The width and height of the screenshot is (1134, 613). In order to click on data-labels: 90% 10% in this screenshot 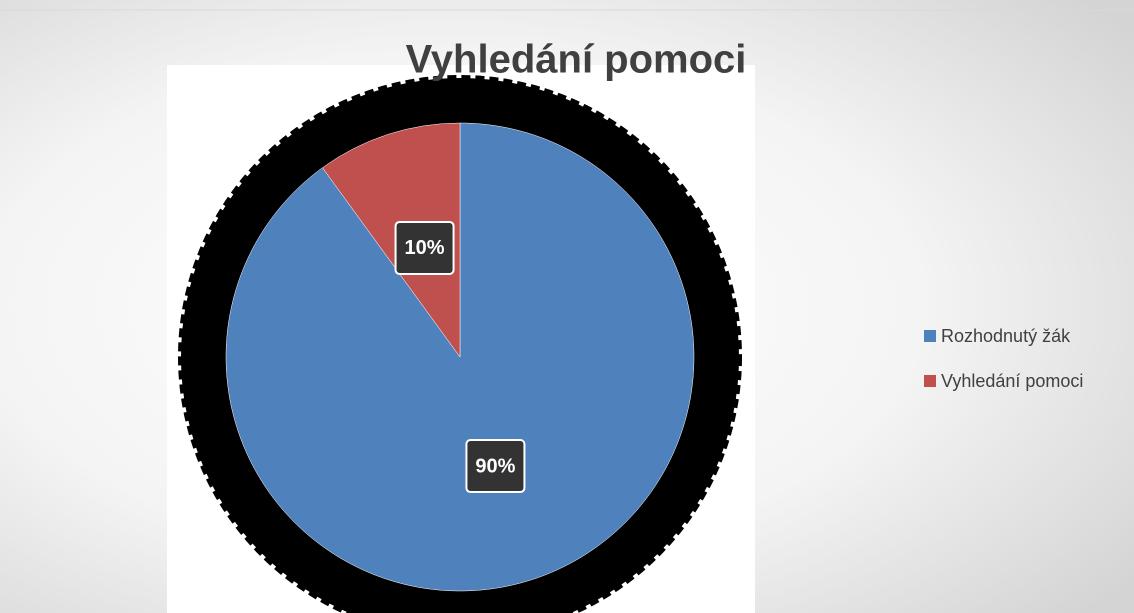, I will do `click(460, 357)`.